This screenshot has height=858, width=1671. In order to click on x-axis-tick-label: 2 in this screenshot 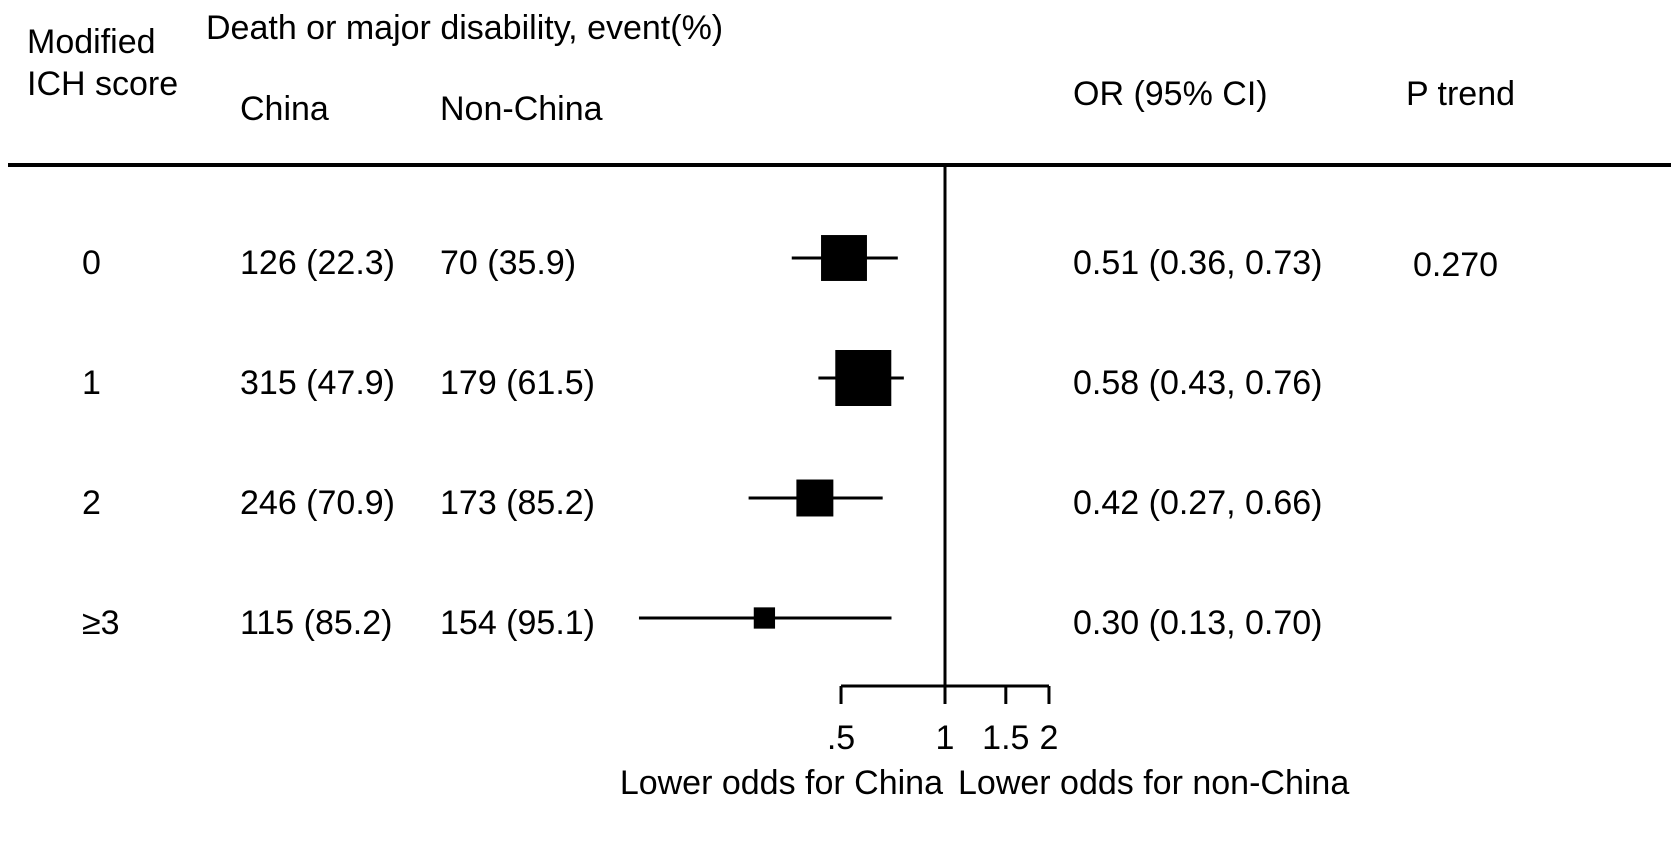, I will do `click(1049, 738)`.